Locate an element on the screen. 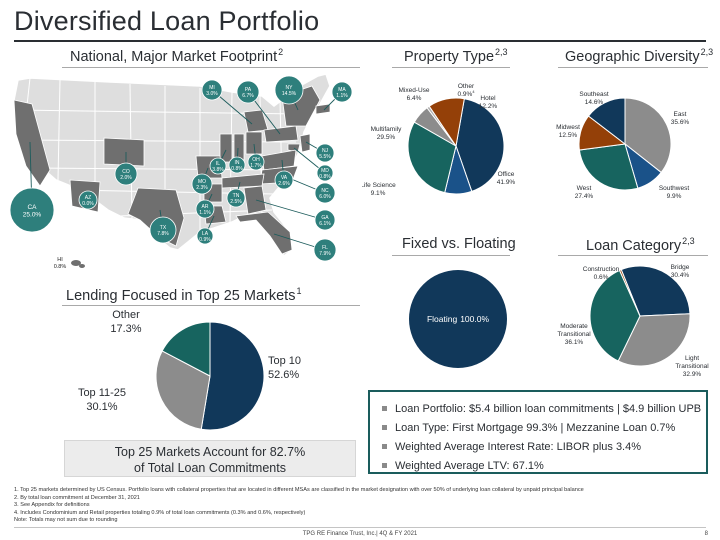 This screenshot has height=540, width=720. market-marker-ga is located at coordinates (325, 220).